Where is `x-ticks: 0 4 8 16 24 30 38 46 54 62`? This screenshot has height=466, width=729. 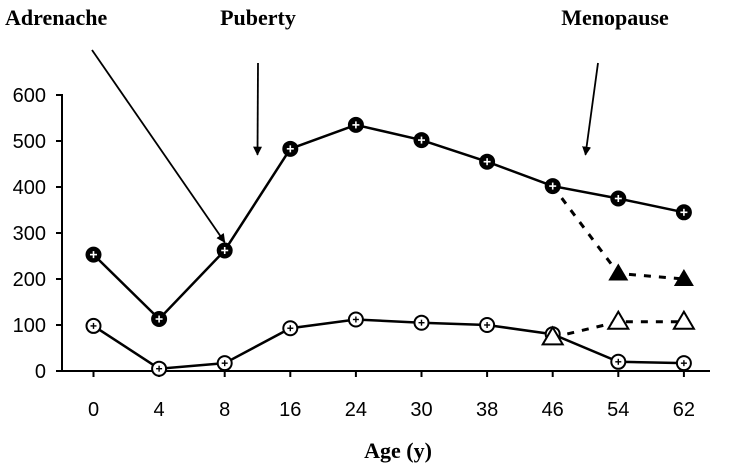
x-ticks: 0 4 8 16 24 30 38 46 54 62 is located at coordinates (391, 396).